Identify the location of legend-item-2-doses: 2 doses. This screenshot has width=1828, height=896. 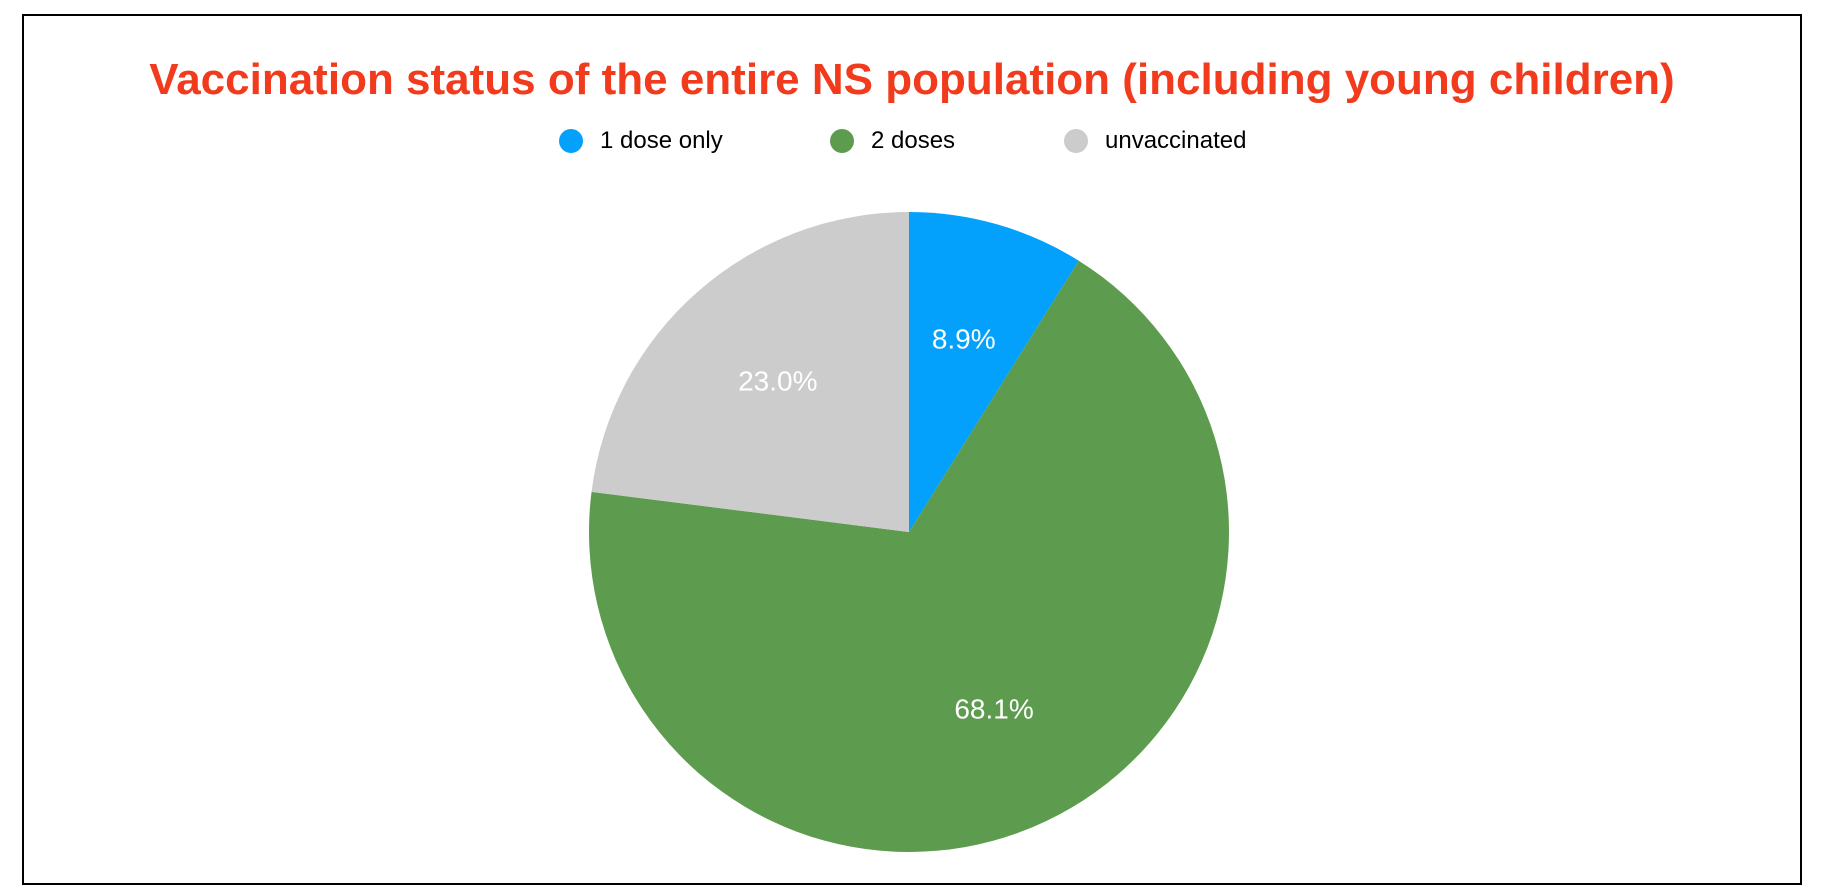
(892, 141).